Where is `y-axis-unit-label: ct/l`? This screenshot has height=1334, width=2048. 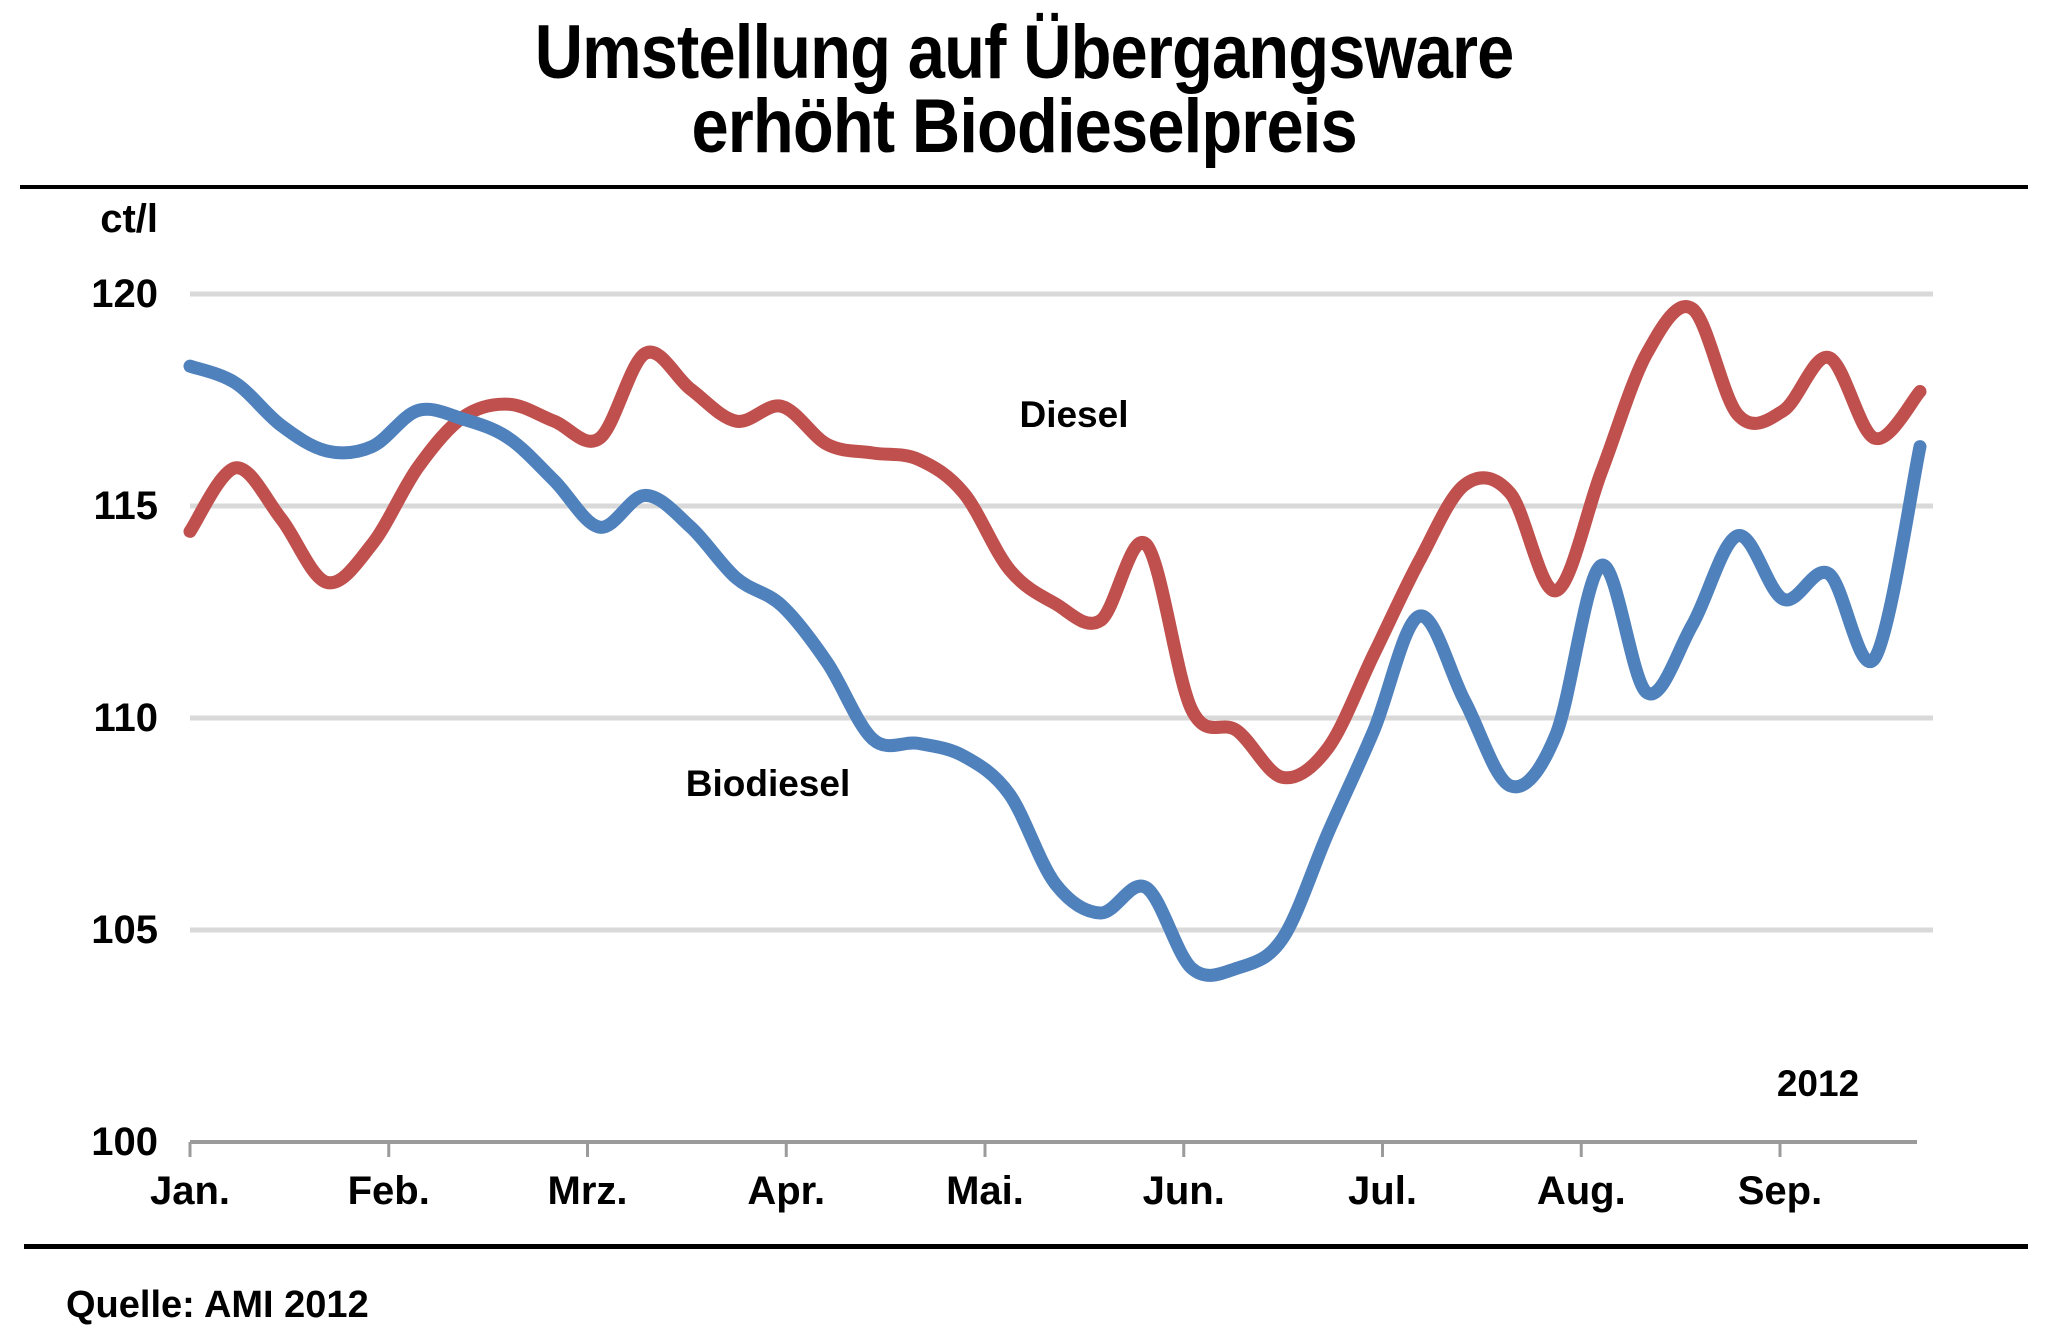
y-axis-unit-label: ct/l is located at coordinates (129, 219).